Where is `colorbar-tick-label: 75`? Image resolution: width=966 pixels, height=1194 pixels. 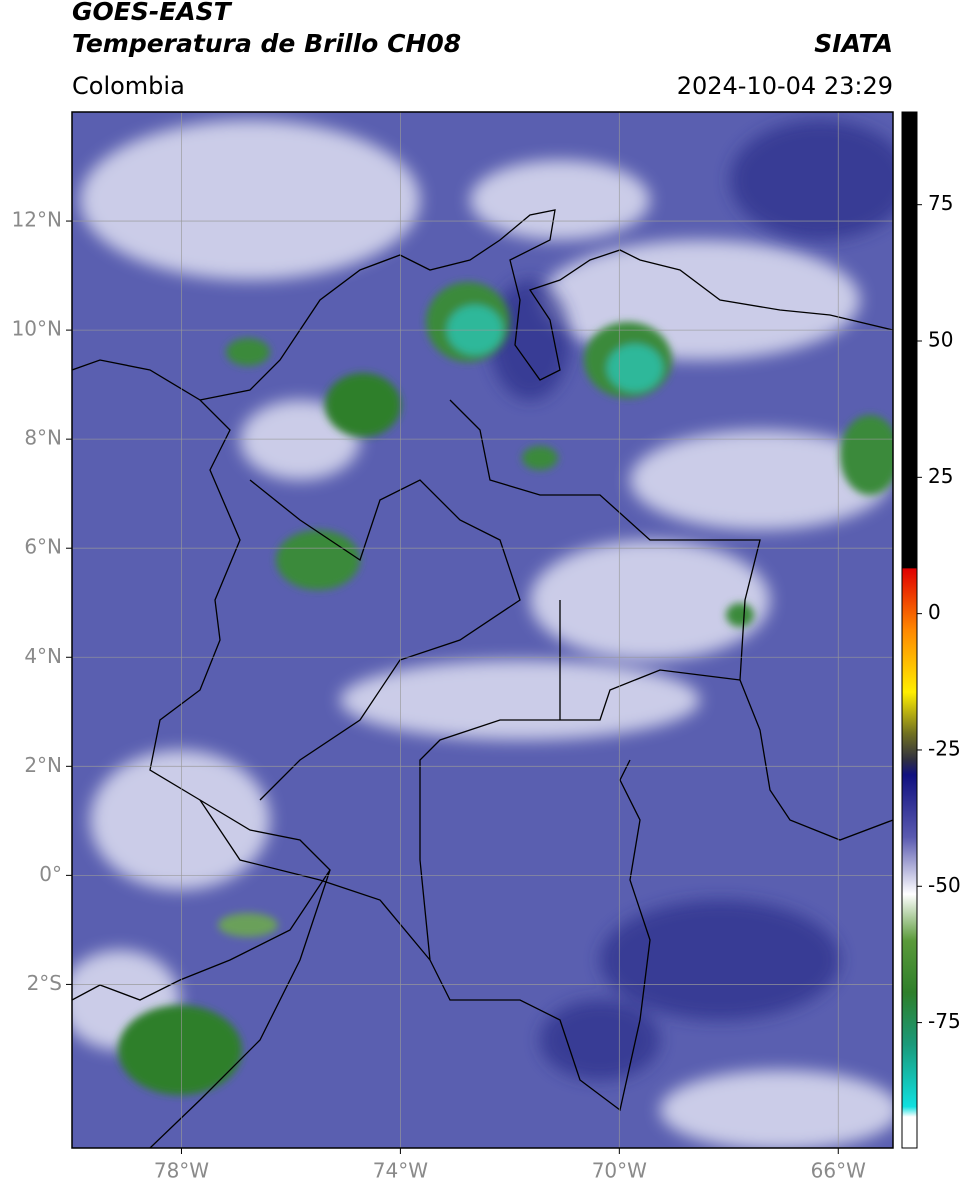
colorbar-tick-label: 75 is located at coordinates (940, 203).